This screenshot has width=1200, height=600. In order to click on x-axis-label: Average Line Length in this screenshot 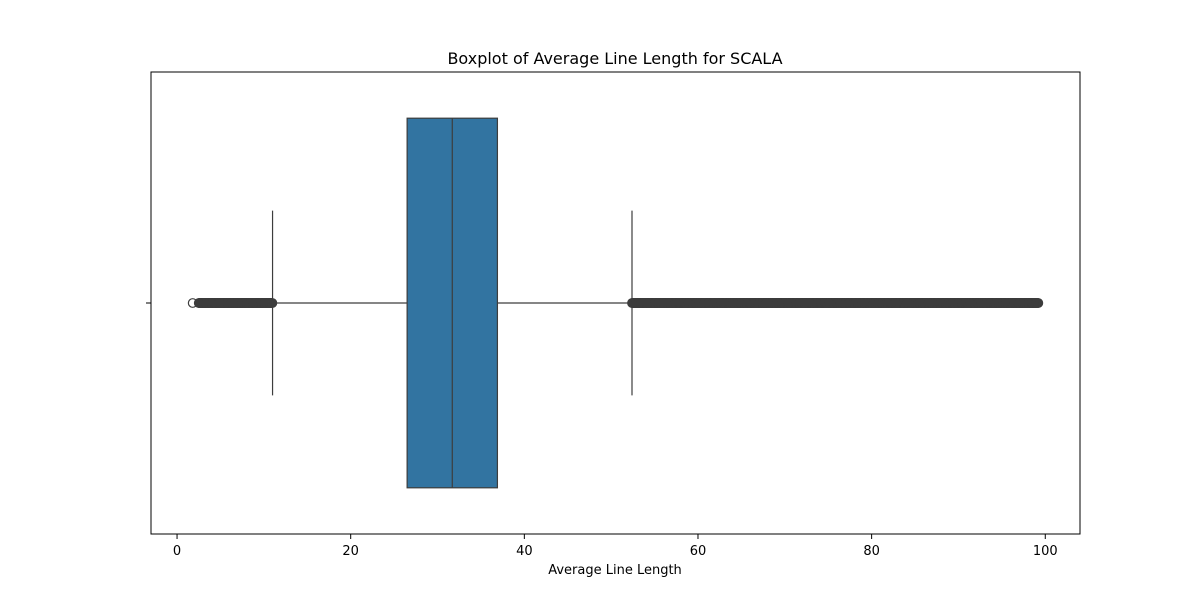, I will do `click(615, 570)`.